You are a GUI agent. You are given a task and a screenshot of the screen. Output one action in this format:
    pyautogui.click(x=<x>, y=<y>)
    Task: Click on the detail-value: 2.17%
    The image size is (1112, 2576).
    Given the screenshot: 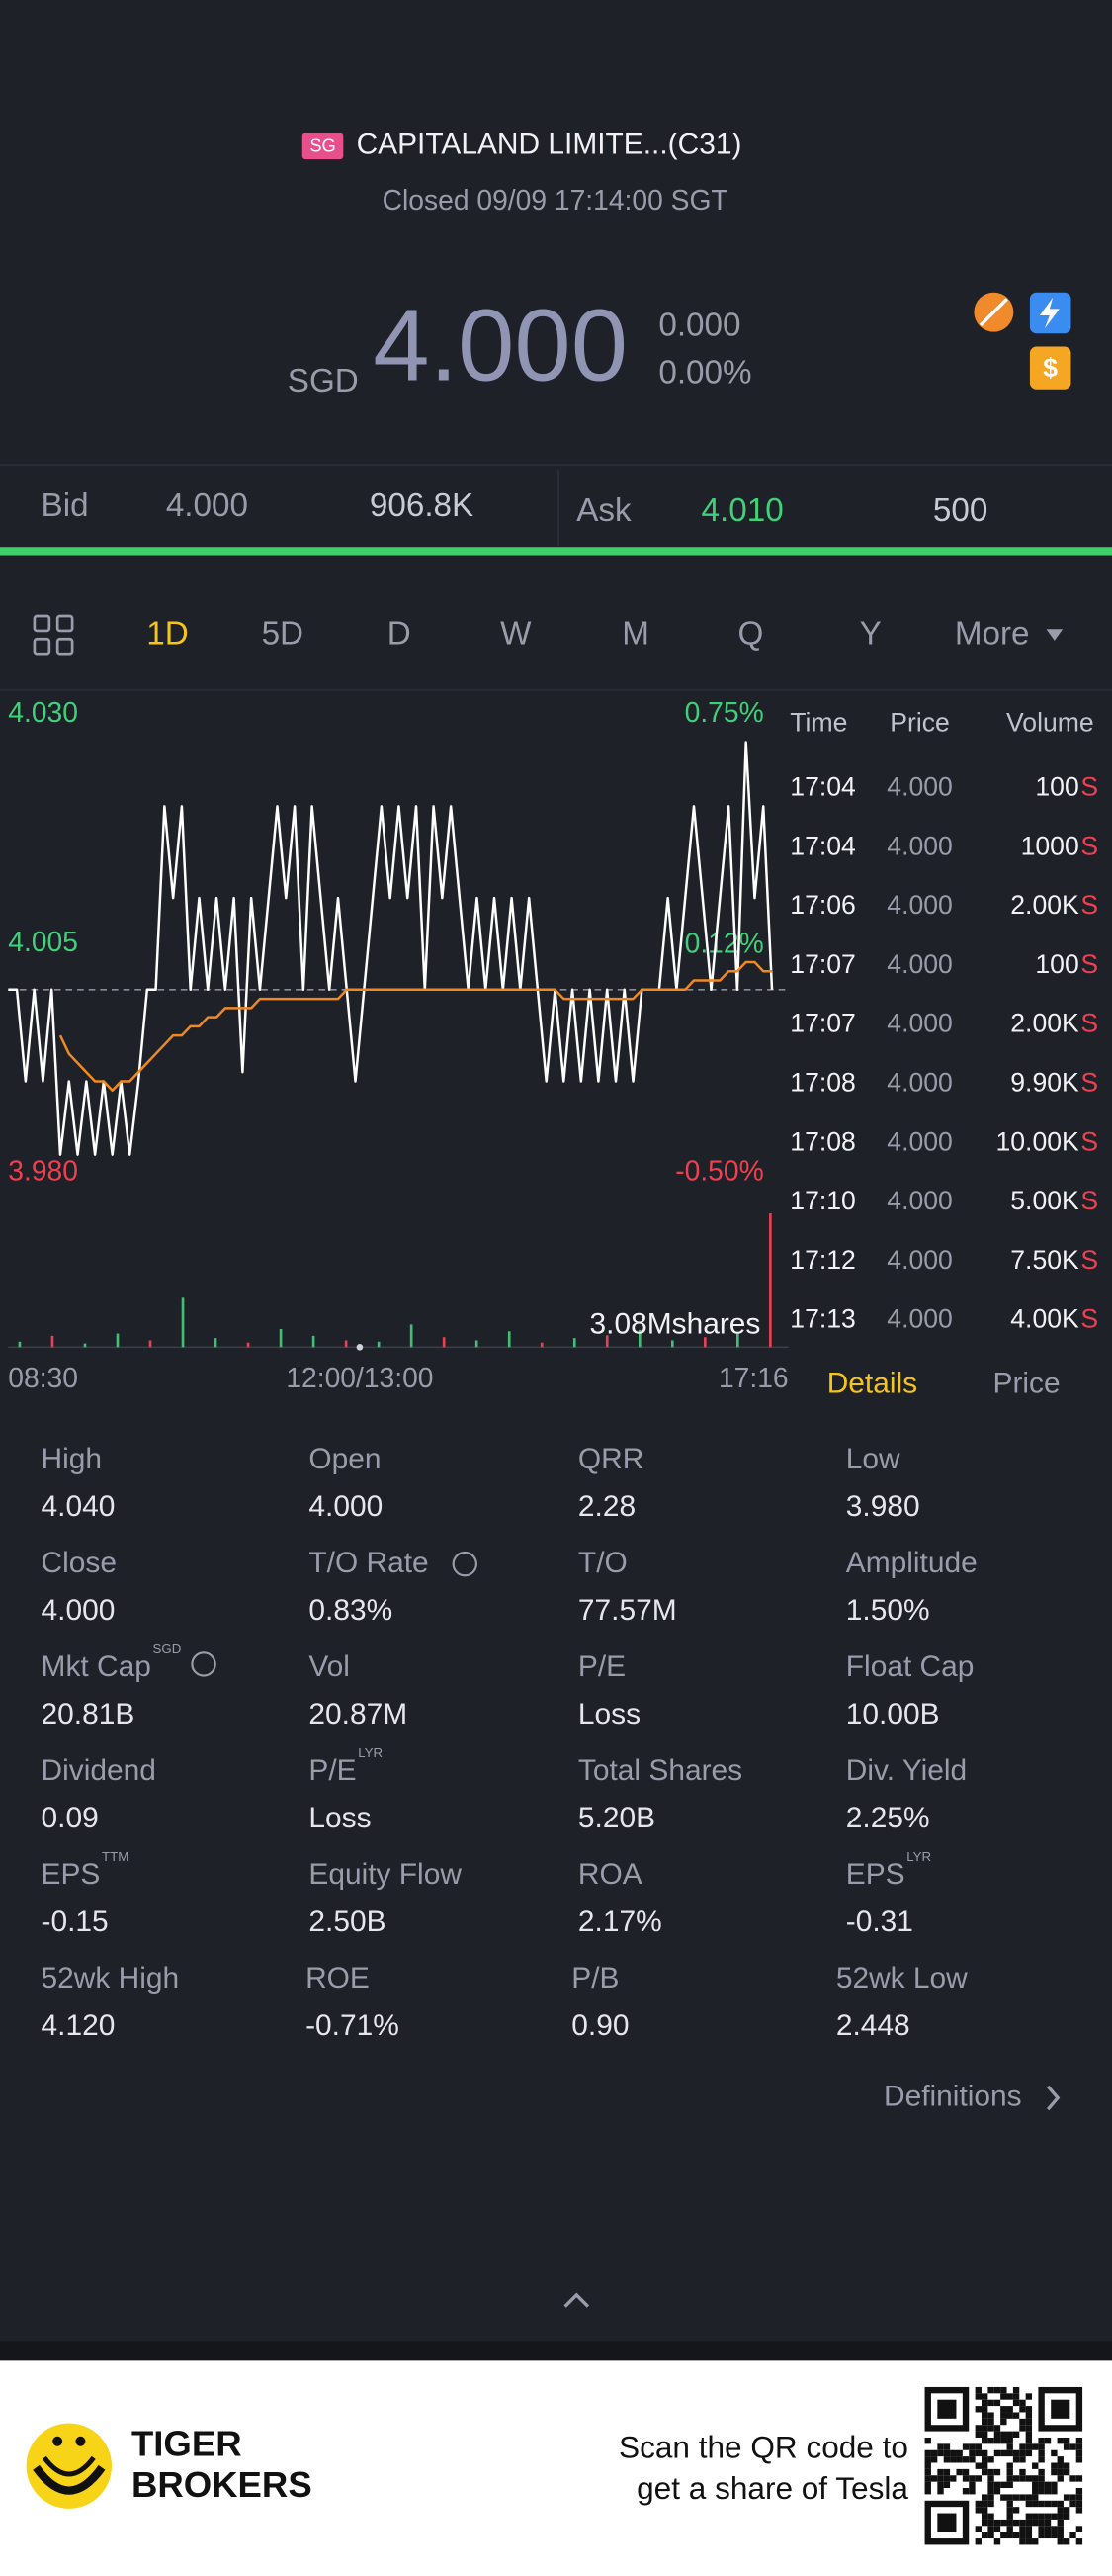 What is the action you would take?
    pyautogui.click(x=620, y=1922)
    